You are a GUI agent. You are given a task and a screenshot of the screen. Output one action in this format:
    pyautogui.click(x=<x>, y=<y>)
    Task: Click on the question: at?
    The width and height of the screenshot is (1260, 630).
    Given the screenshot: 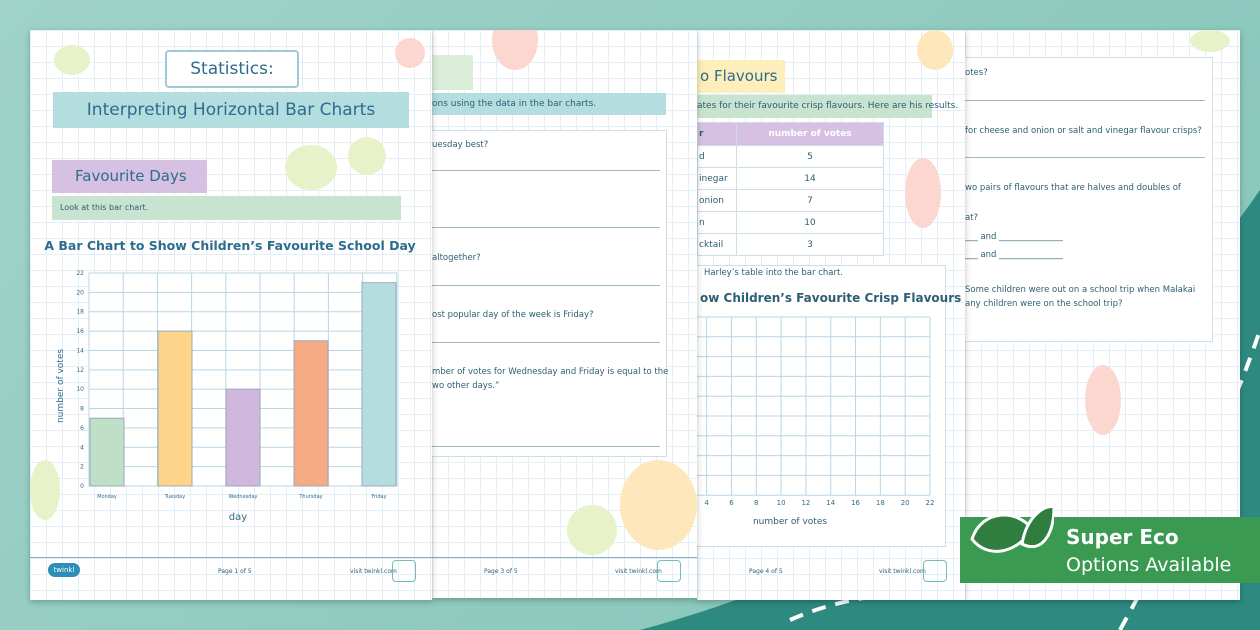 What is the action you would take?
    pyautogui.click(x=972, y=218)
    